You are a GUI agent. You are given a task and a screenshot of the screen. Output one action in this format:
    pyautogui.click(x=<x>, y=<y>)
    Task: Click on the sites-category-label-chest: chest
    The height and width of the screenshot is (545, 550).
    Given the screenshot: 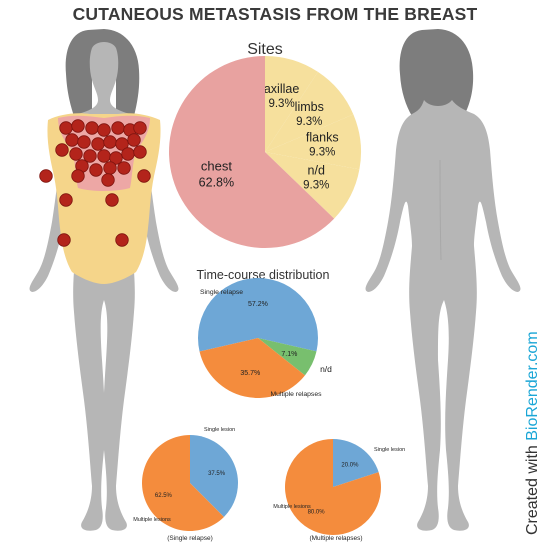 What is the action you would take?
    pyautogui.click(x=216, y=166)
    